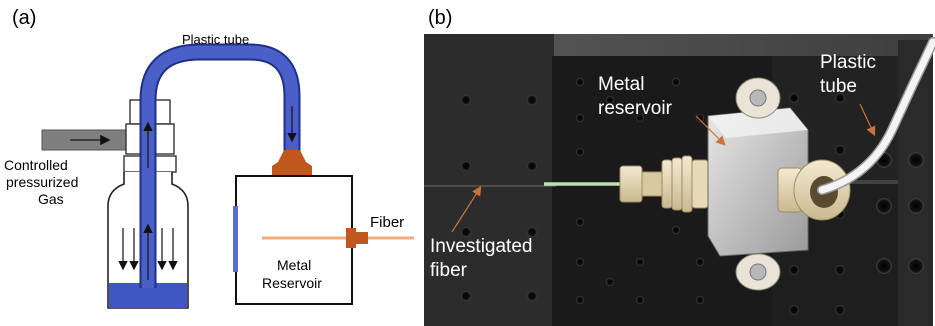 Image resolution: width=935 pixels, height=326 pixels. I want to click on investigated-fiber-pointer, so click(466, 209).